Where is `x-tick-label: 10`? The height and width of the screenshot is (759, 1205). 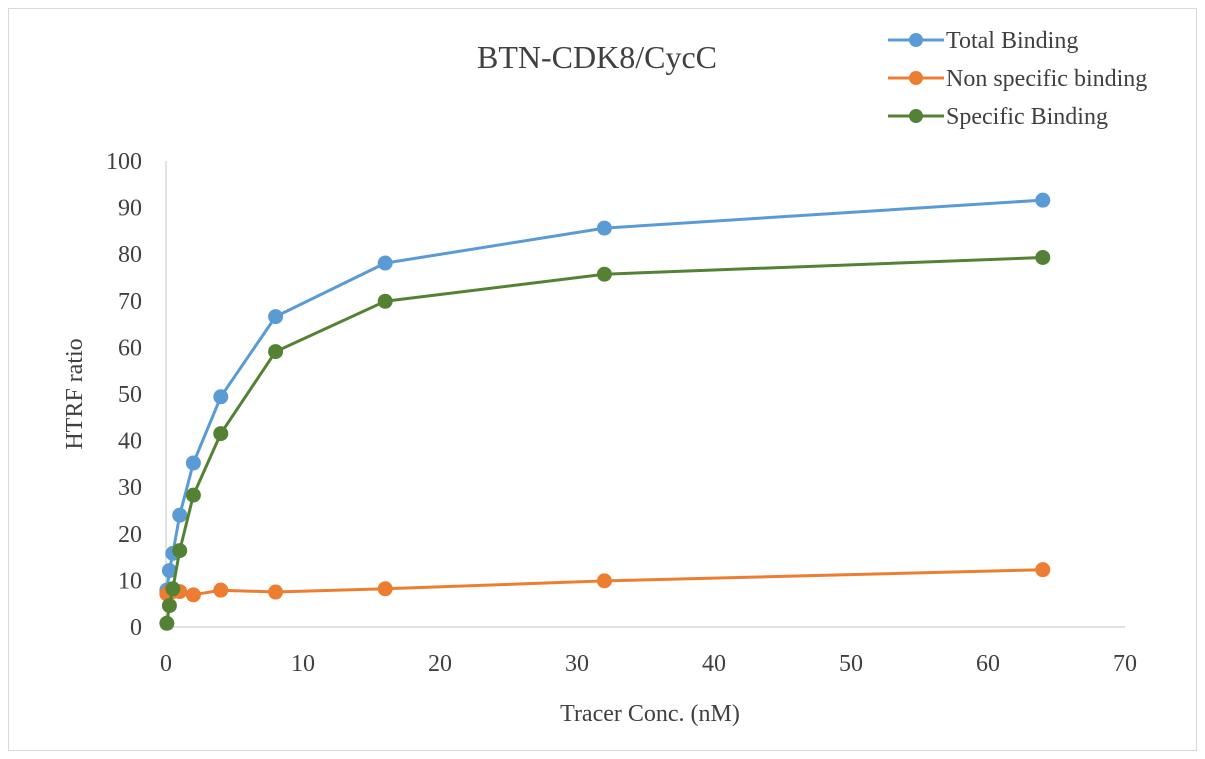 x-tick-label: 10 is located at coordinates (303, 664).